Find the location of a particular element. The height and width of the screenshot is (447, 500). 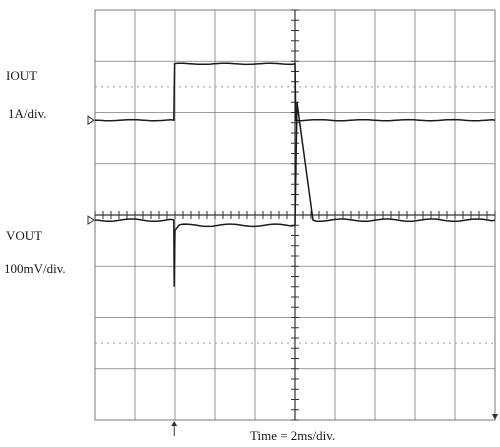

ch1-scale-label: 1A/div. is located at coordinates (27, 113).